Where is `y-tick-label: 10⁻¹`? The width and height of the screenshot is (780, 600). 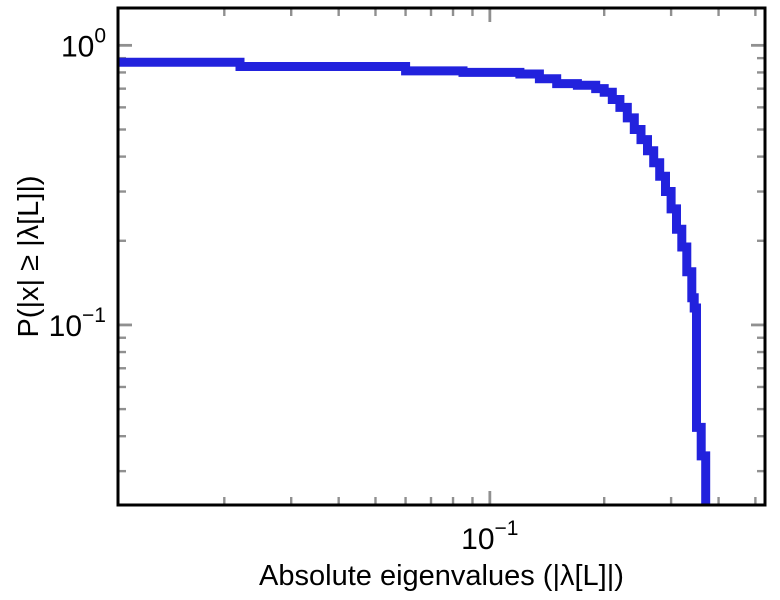 y-tick-label: 10⁻¹ is located at coordinates (77, 323).